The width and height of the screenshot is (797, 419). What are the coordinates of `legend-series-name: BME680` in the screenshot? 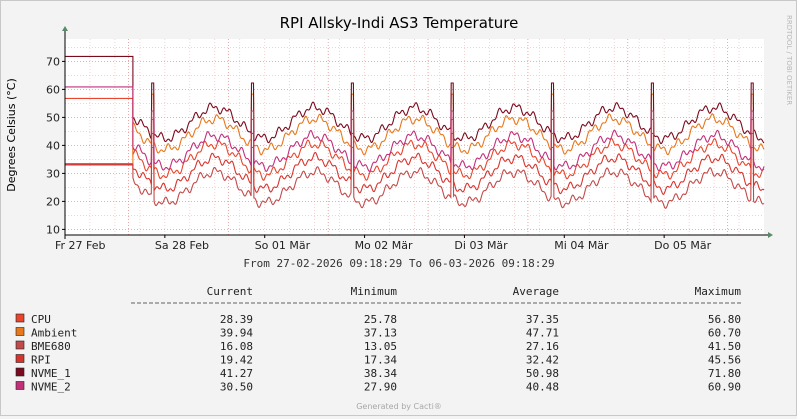 It's located at (51, 346).